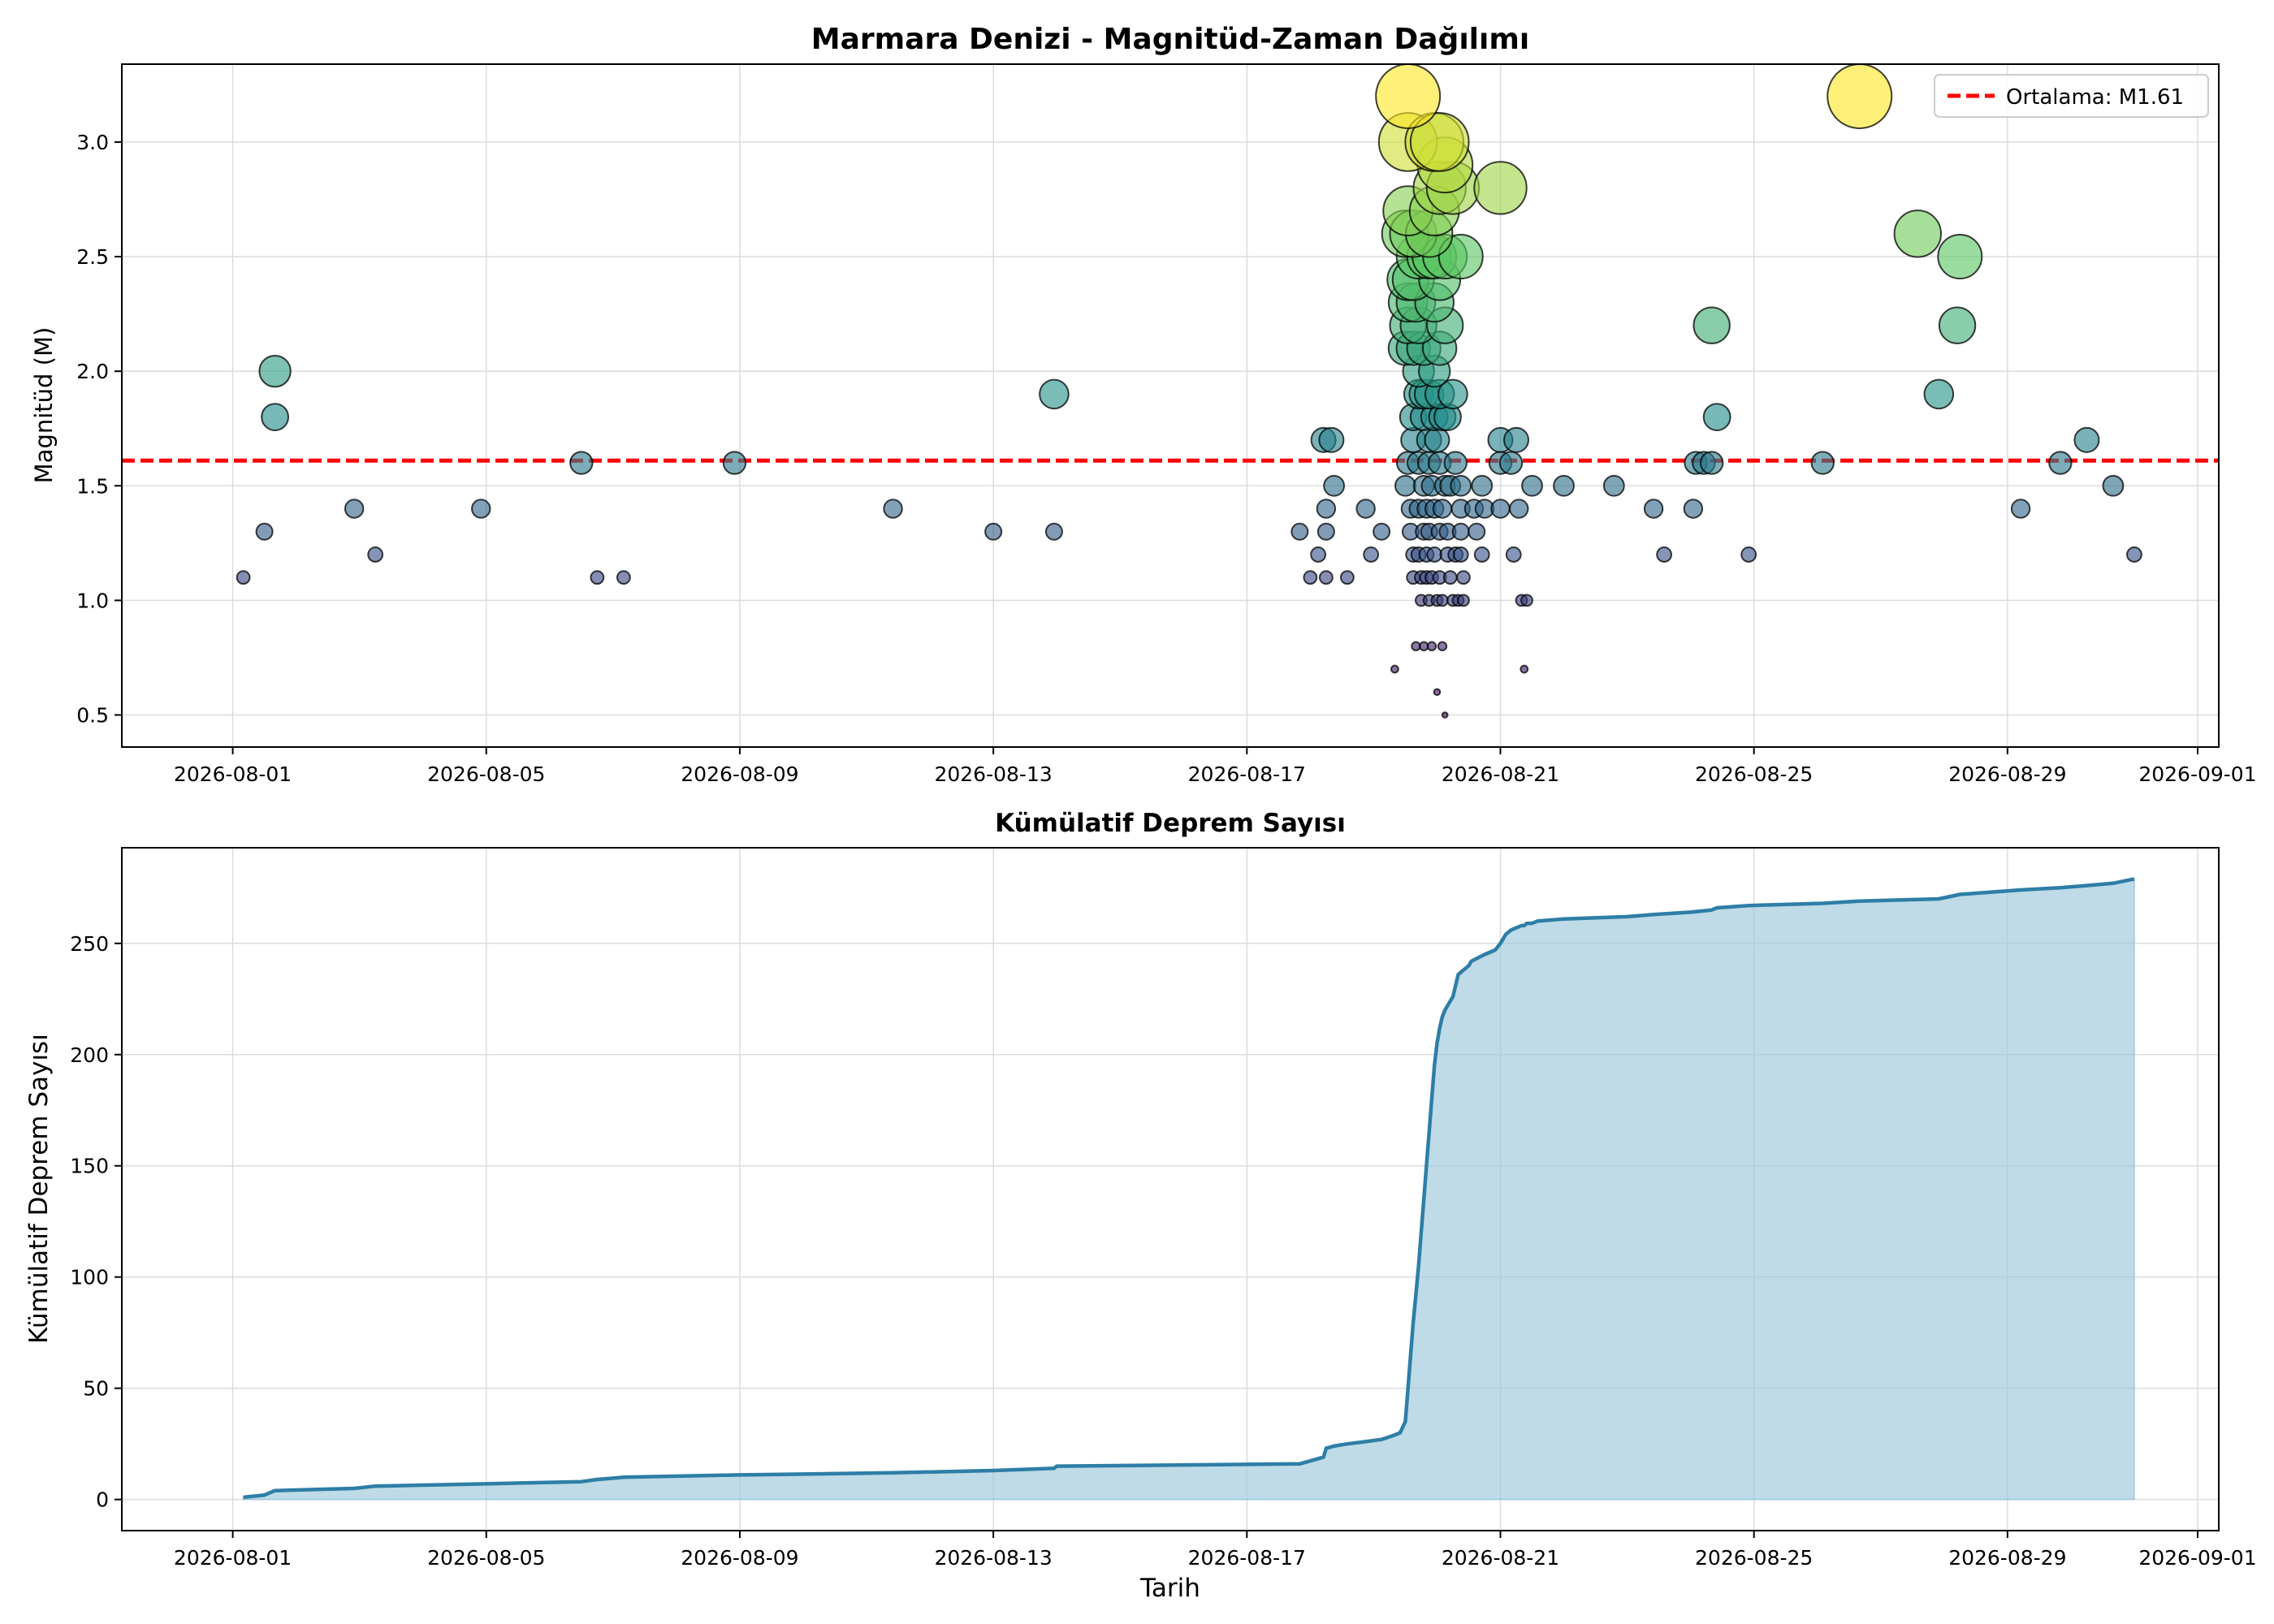 The height and width of the screenshot is (1624, 2274). What do you see at coordinates (99, 429) in the screenshot?
I see `scatter-y-axis: 0.5 1.0 1.5 2.0 2.5 3.0` at bounding box center [99, 429].